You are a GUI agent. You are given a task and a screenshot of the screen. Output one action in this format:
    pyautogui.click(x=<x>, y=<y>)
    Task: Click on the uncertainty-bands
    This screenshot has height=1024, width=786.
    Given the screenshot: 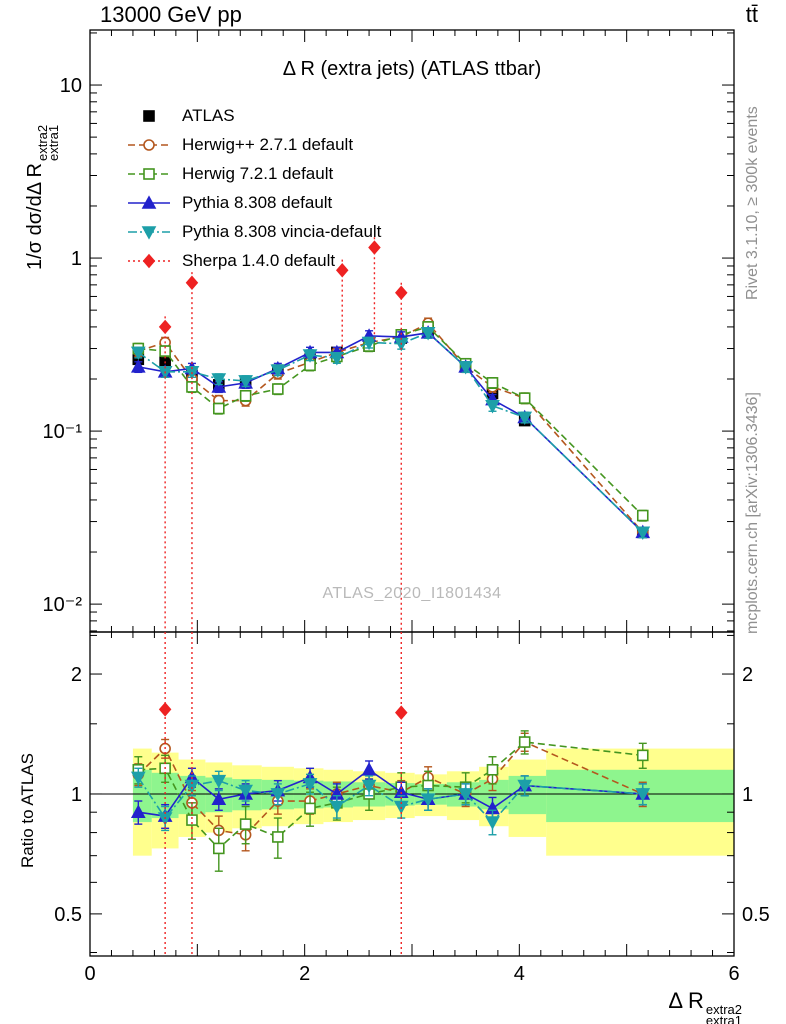 What is the action you would take?
    pyautogui.click(x=433, y=802)
    